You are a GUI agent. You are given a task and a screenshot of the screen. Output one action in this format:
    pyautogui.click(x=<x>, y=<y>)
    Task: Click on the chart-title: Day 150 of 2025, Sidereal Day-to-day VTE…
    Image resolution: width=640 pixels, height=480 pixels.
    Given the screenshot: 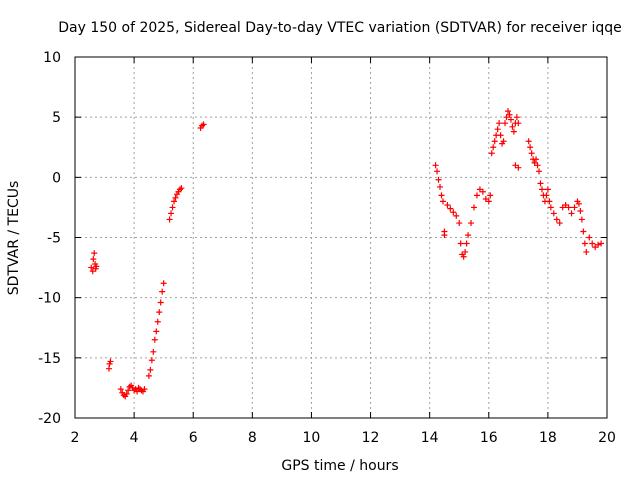 What is the action you would take?
    pyautogui.click(x=340, y=28)
    